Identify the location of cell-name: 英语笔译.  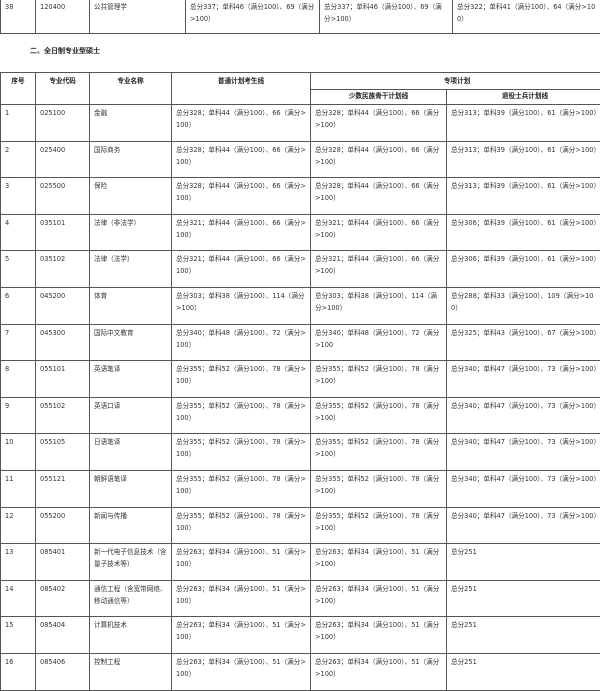
(131, 379).